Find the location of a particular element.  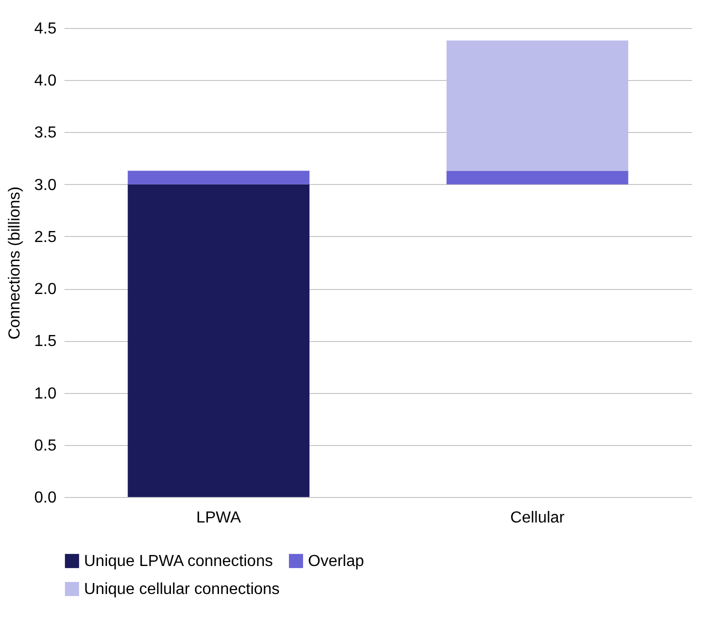

x-tick-label: LPWA is located at coordinates (219, 518).